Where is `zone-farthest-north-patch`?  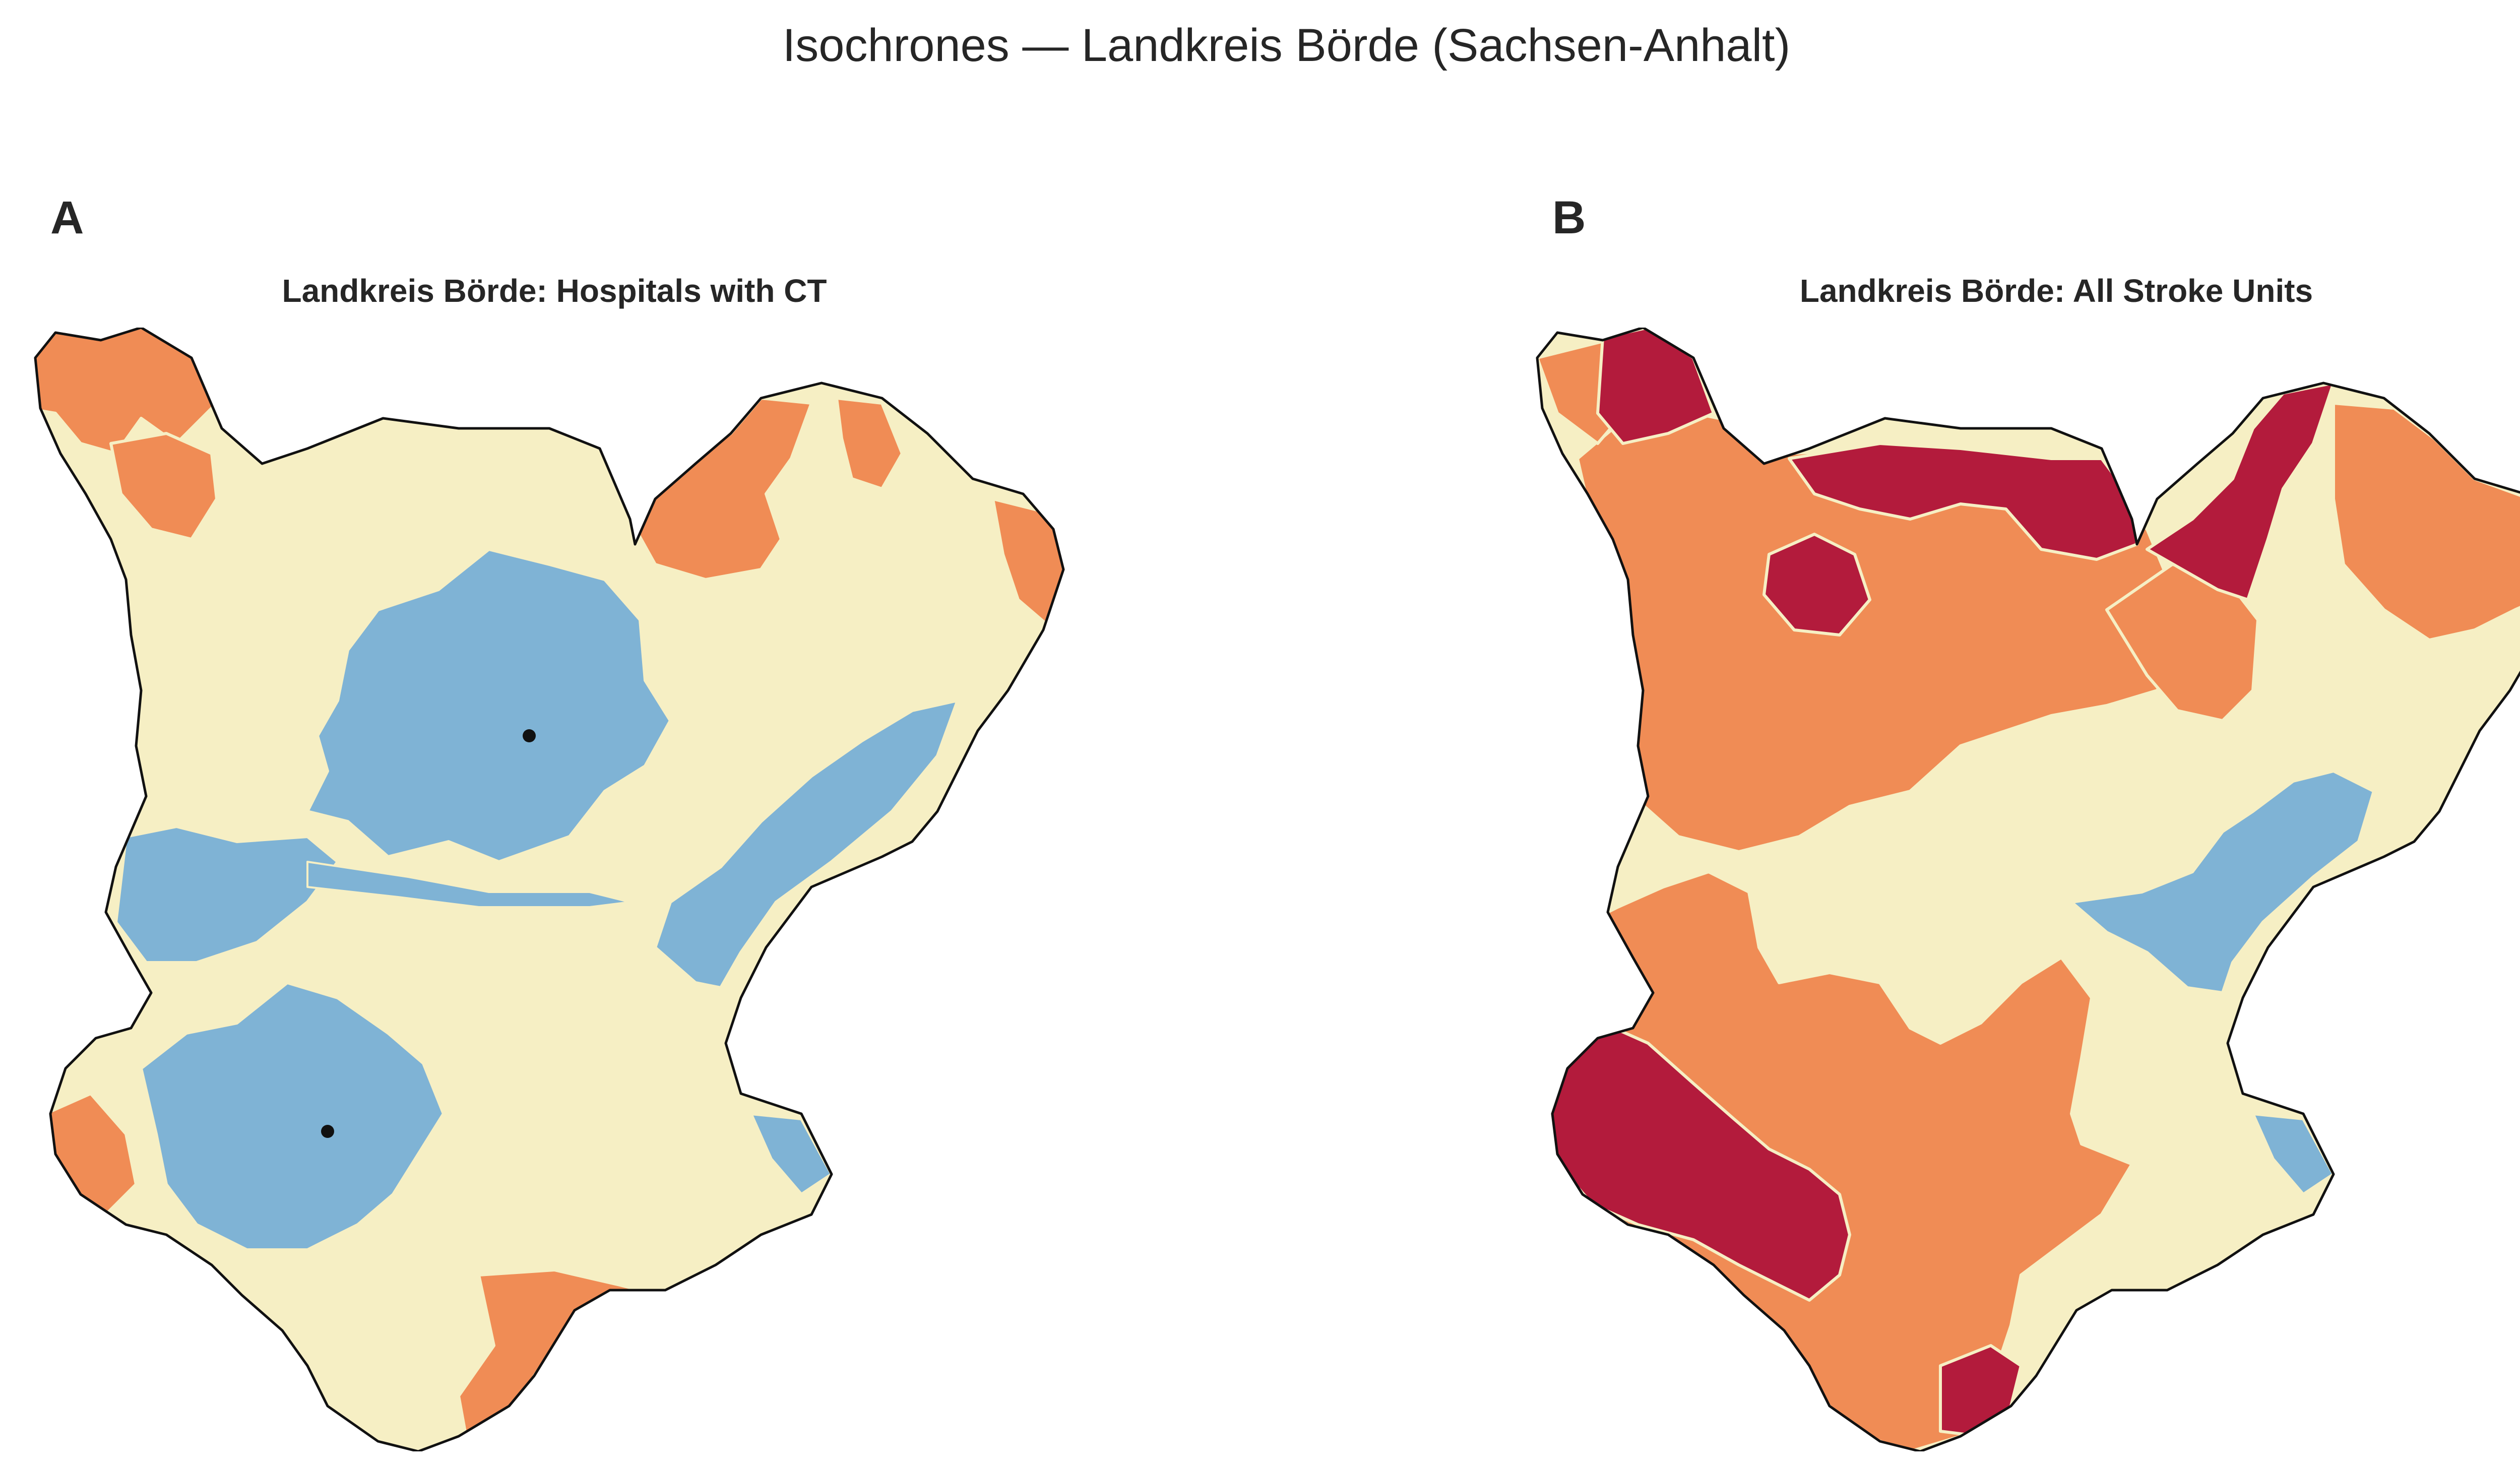
zone-farthest-north-patch is located at coordinates (1817, 584).